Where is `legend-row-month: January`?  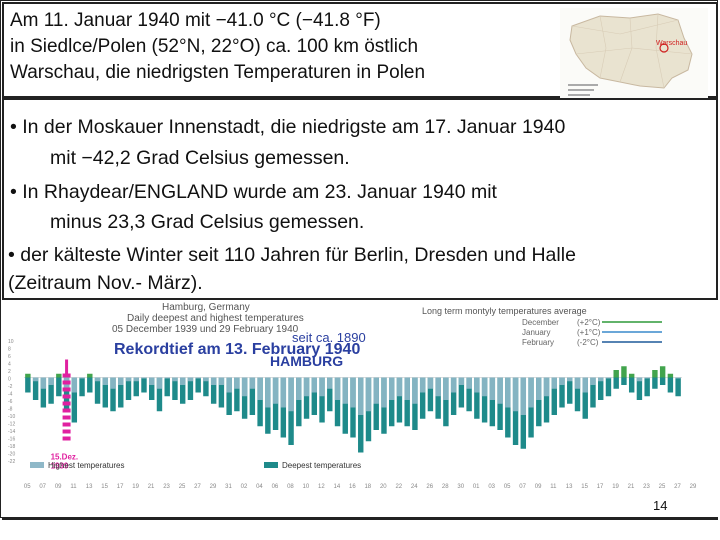
legend-row-month: January is located at coordinates (536, 332).